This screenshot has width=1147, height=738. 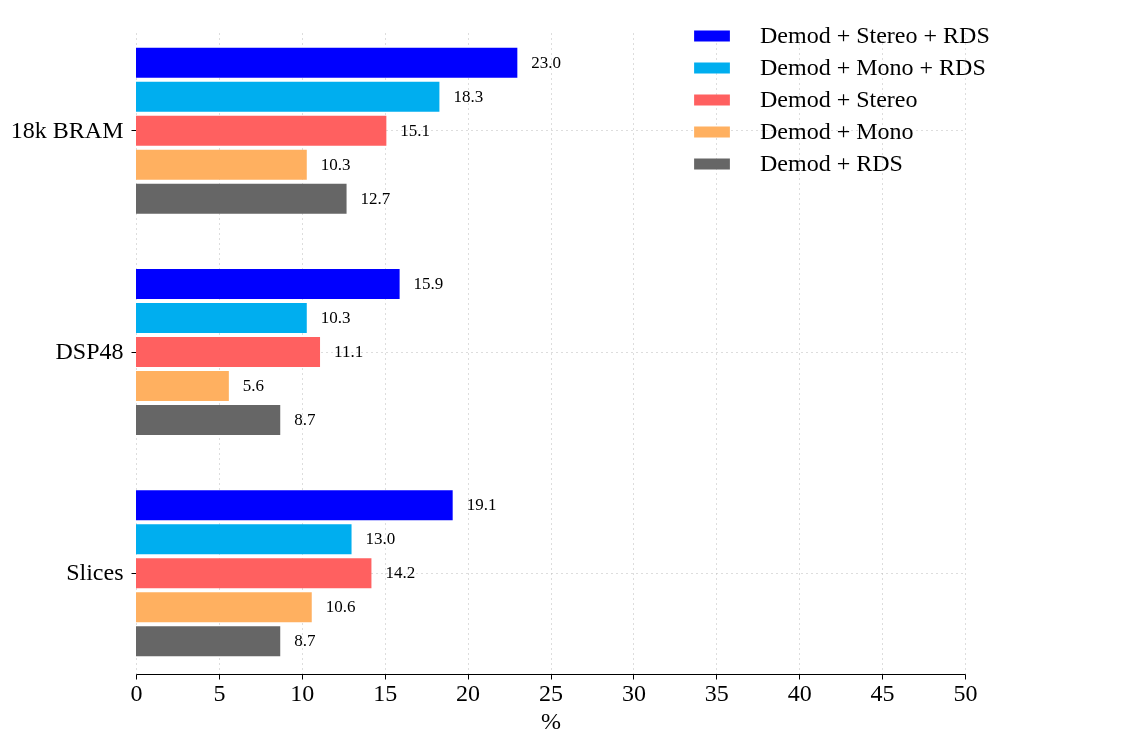 I want to click on x-axis-title: %, so click(x=551, y=720).